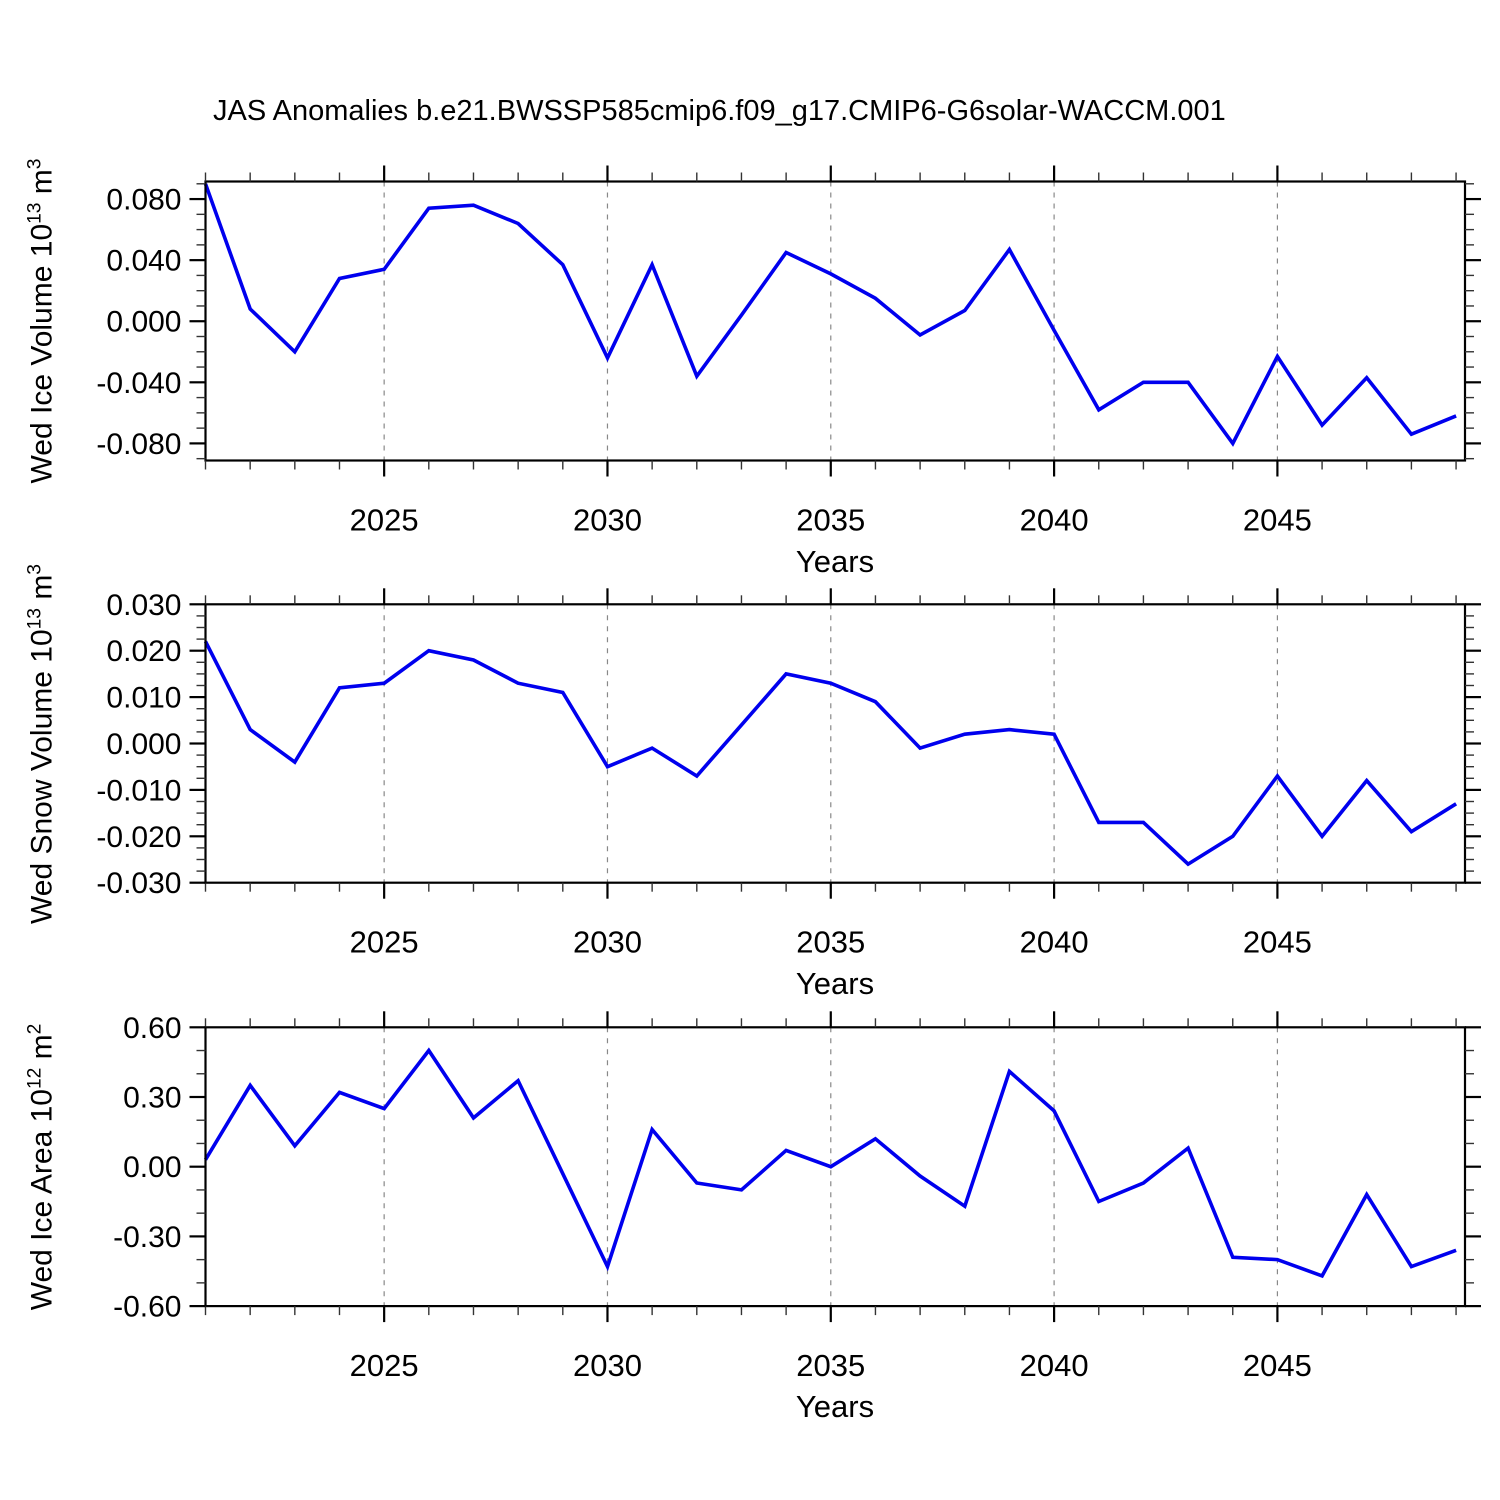  I want to click on ice-area-y-axis-label: Wed Ice Area 1012 m2, so click(42, 1167).